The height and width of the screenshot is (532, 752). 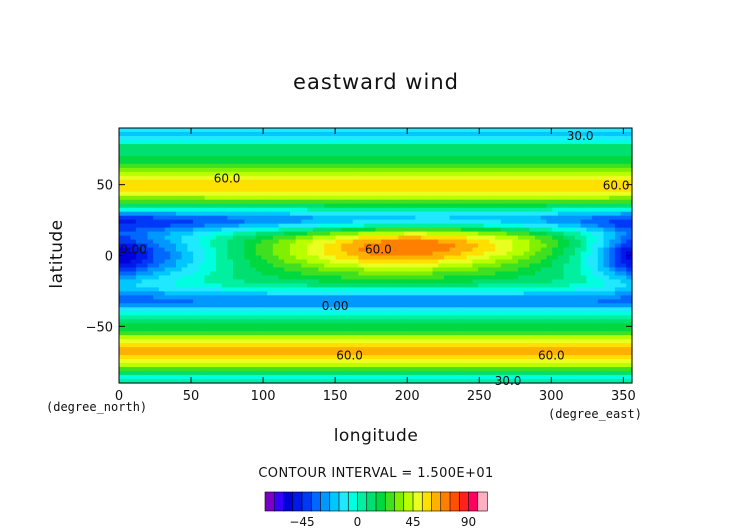 I want to click on y-axis-unit: (degree_north), so click(x=97, y=407).